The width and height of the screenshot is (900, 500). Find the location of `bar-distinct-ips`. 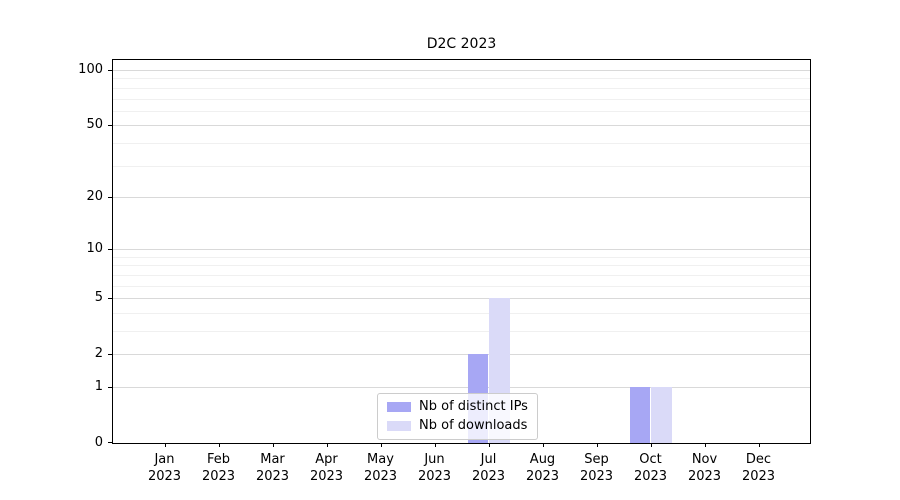

bar-distinct-ips is located at coordinates (639, 415).